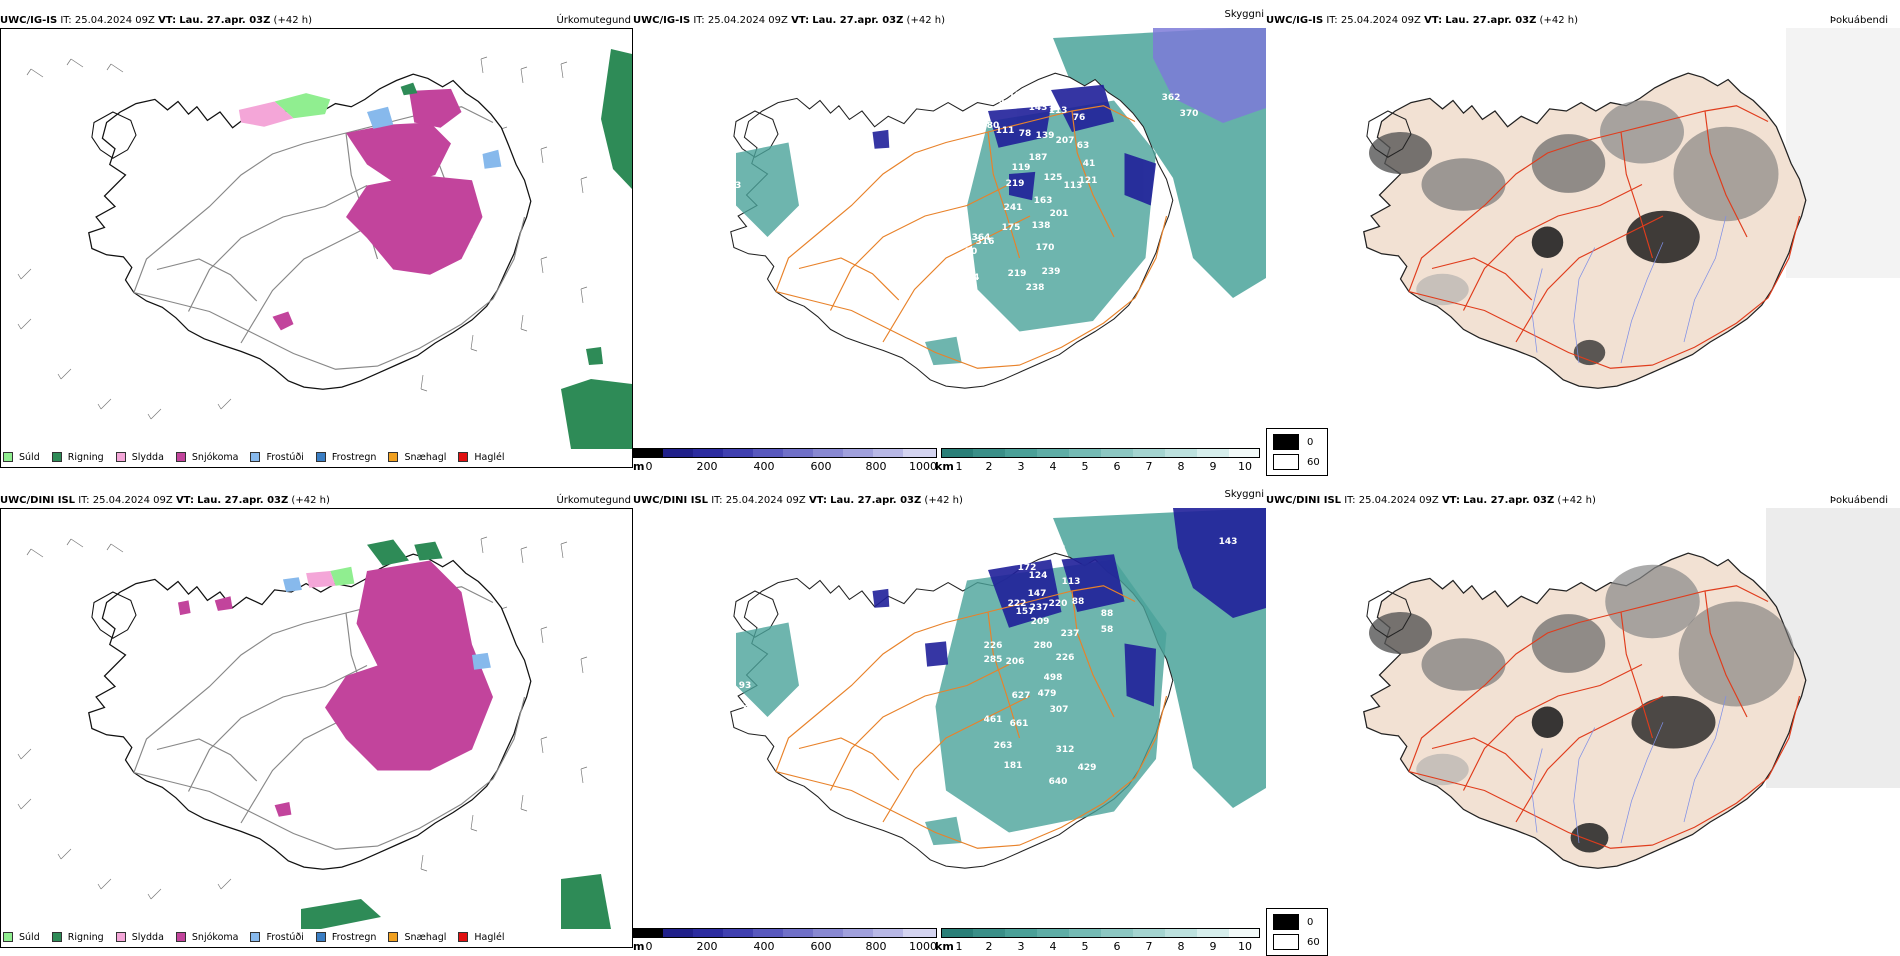 This screenshot has width=1900, height=956. I want to click on cloud-base-label: 163, so click(1043, 201).